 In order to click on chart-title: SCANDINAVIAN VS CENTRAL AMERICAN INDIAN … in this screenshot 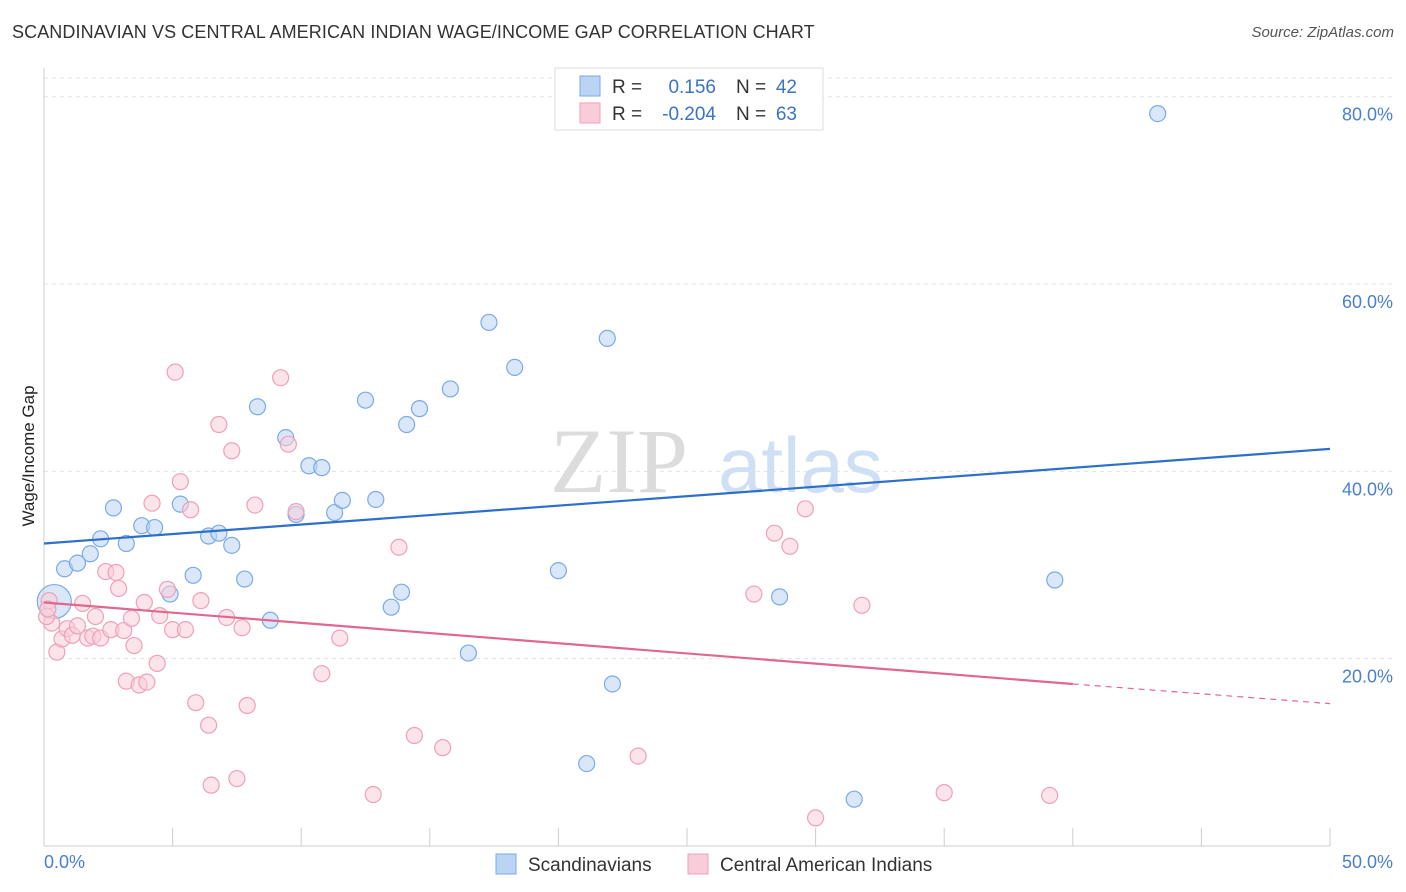, I will do `click(413, 32)`.